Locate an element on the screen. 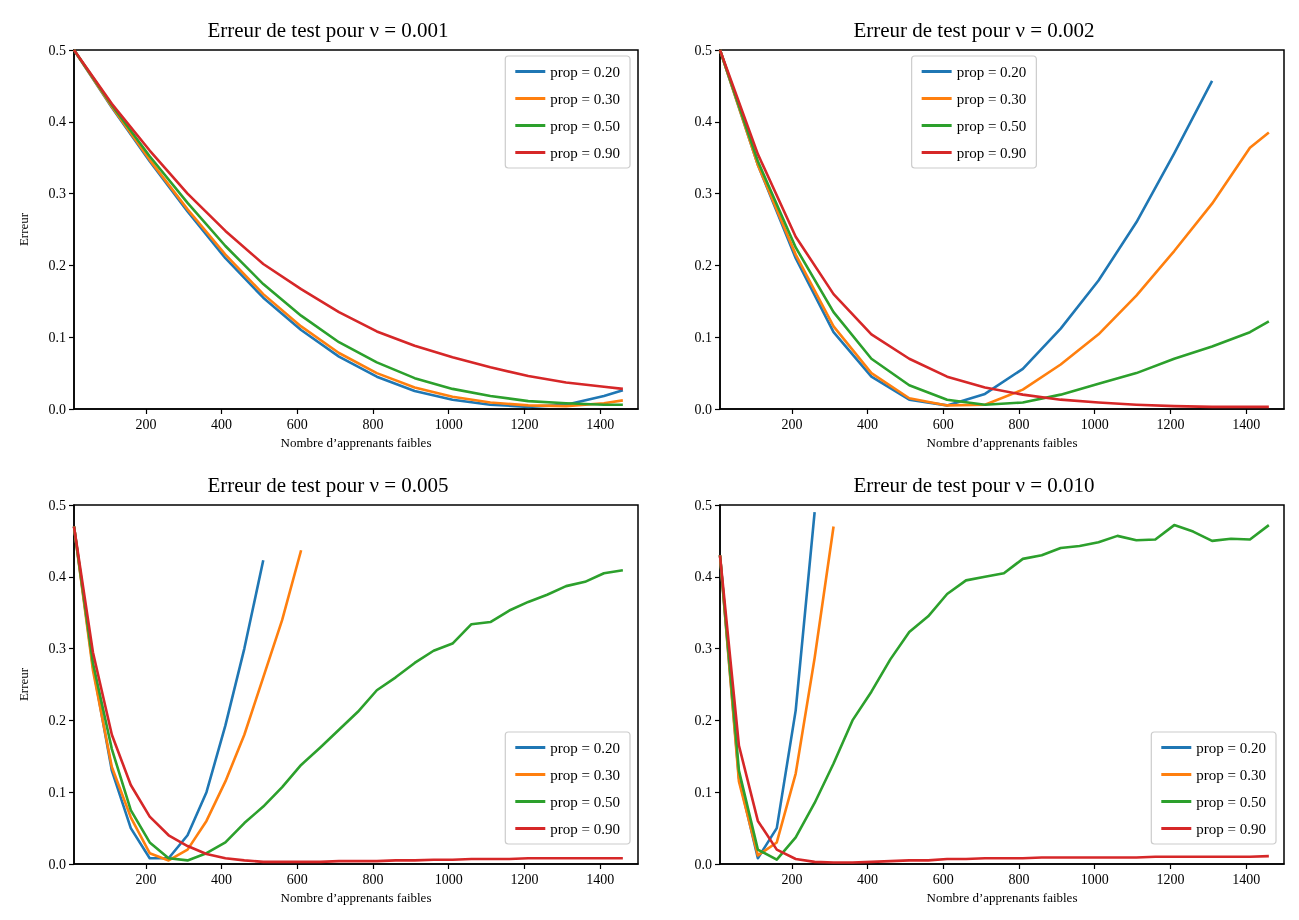 The height and width of the screenshot is (920, 1299). chart-title: Erreur de test pour ν = 0.010 is located at coordinates (974, 484).